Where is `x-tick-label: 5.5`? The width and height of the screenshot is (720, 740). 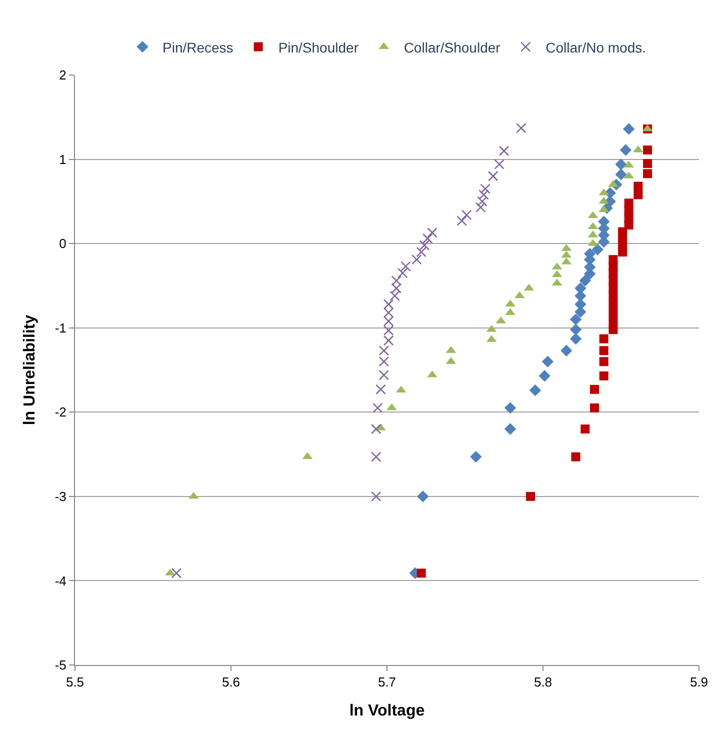 x-tick-label: 5.5 is located at coordinates (75, 682).